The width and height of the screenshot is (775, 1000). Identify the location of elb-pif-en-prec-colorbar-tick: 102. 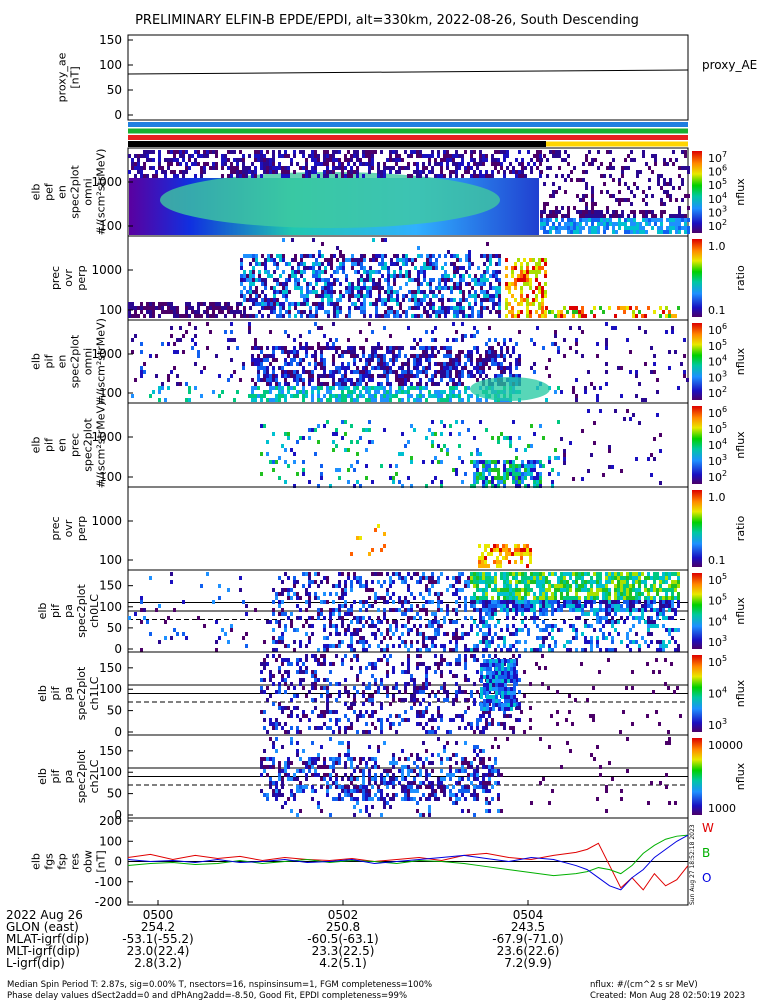
(717, 476).